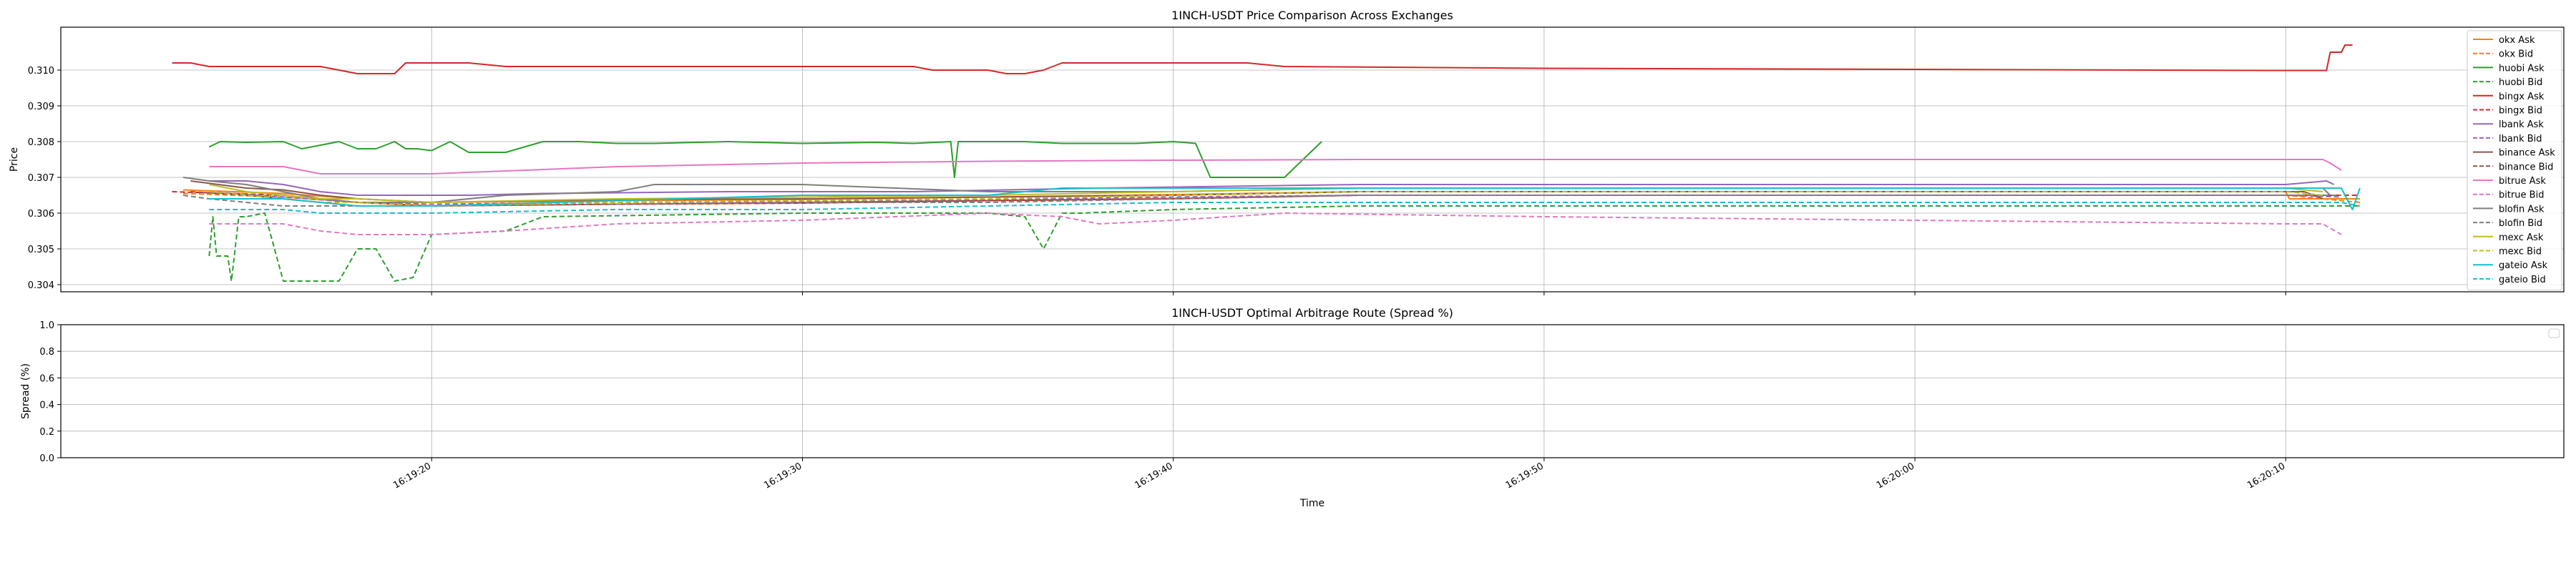  I want to click on legend-label: okx Bid, so click(2516, 54).